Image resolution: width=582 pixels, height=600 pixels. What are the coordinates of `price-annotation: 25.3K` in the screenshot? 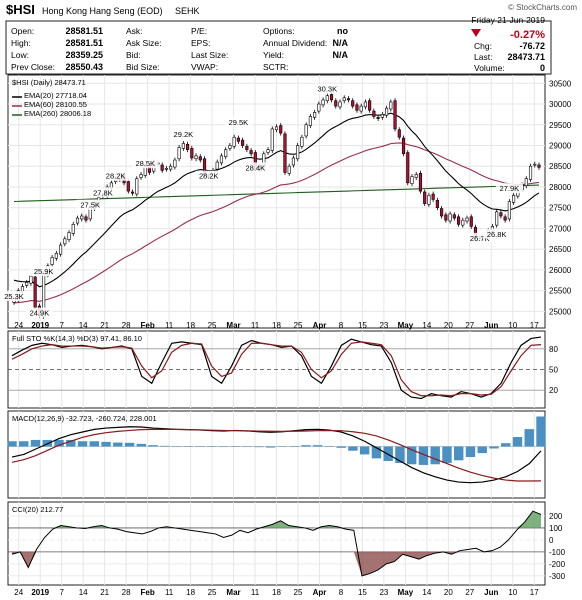 It's located at (14, 296).